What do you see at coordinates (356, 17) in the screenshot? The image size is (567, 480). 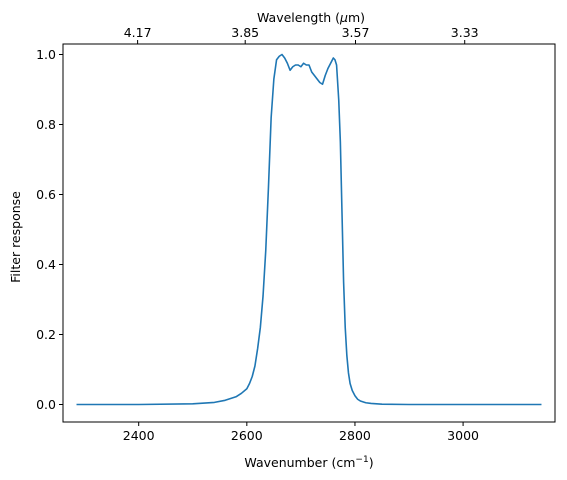 I see `top-axis-label-unit: m)` at bounding box center [356, 17].